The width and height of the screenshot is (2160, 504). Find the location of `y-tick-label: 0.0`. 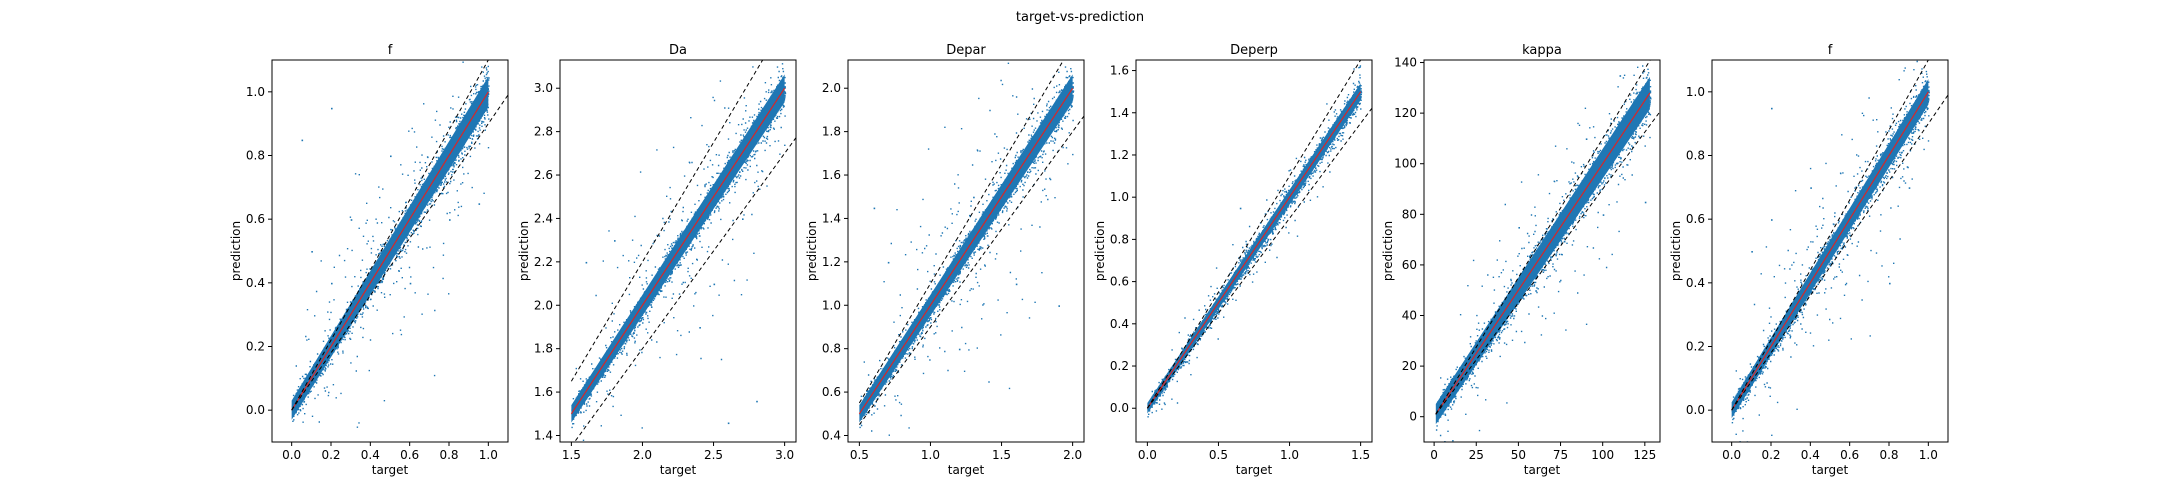

y-tick-label: 0.0 is located at coordinates (1695, 410).